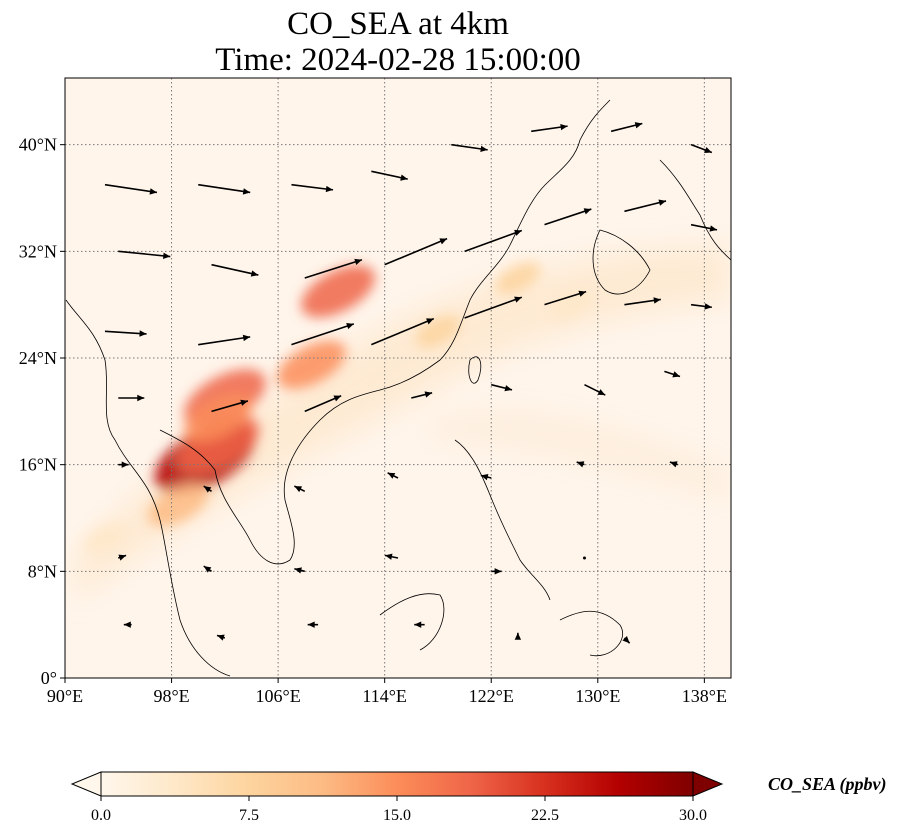 This screenshot has height=836, width=916. Describe the element at coordinates (398, 60) in the screenshot. I see `map-title-line2: Time: 2024-02-28 15:00:00` at that location.